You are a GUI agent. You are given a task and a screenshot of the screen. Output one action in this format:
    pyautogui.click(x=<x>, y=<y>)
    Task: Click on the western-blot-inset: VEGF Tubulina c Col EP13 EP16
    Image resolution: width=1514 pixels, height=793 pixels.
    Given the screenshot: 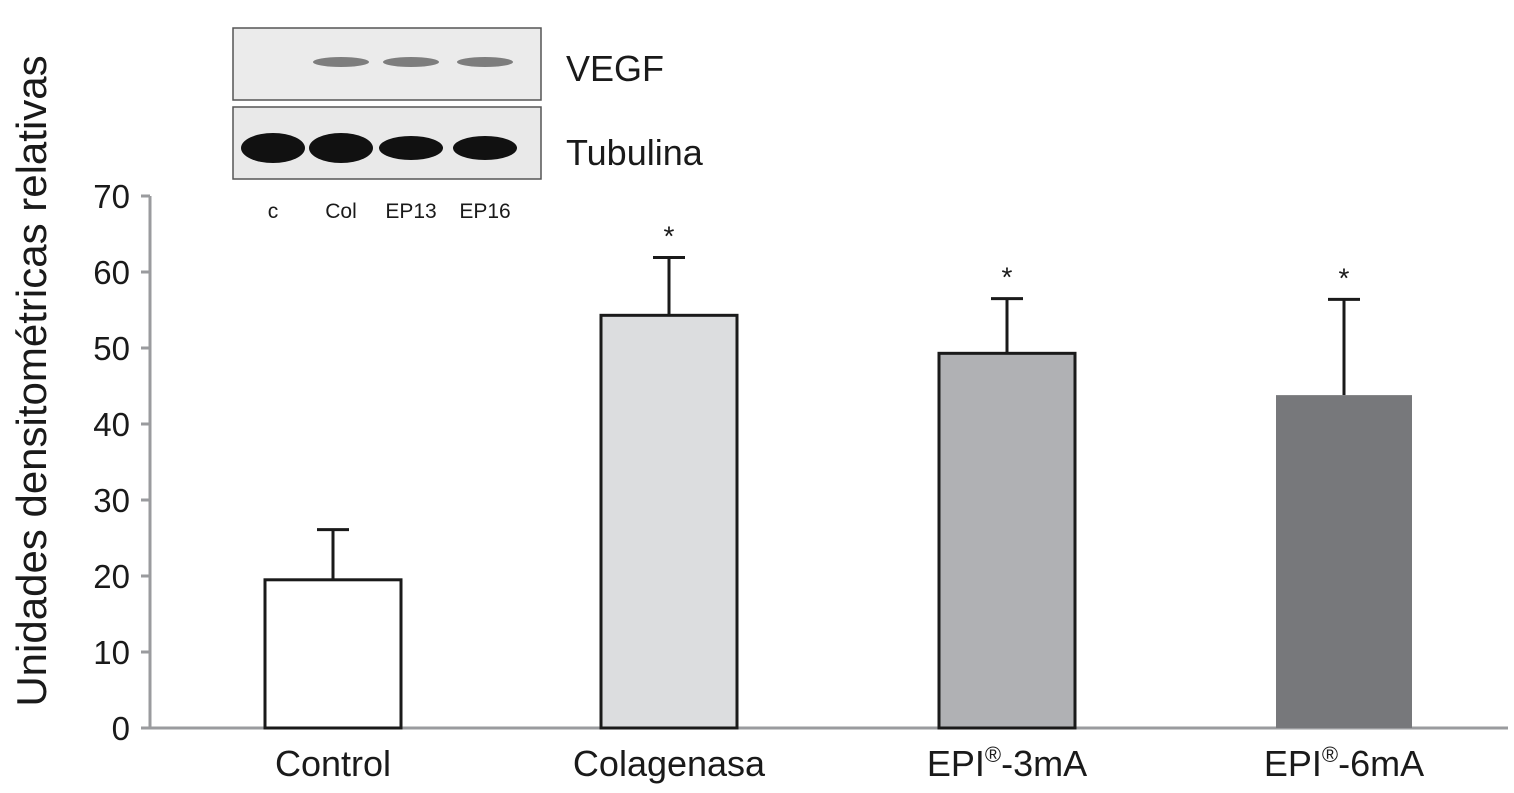 What is the action you would take?
    pyautogui.click(x=468, y=125)
    